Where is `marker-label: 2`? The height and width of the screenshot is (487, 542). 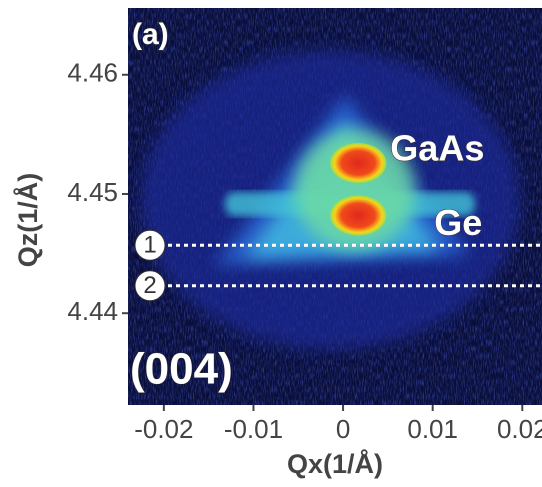 marker-label: 2 is located at coordinates (149, 285).